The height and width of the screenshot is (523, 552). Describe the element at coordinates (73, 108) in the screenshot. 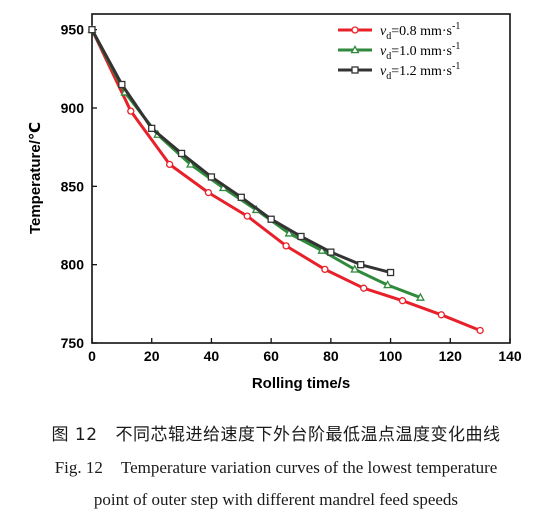

I see `y-tick-label: 900` at that location.